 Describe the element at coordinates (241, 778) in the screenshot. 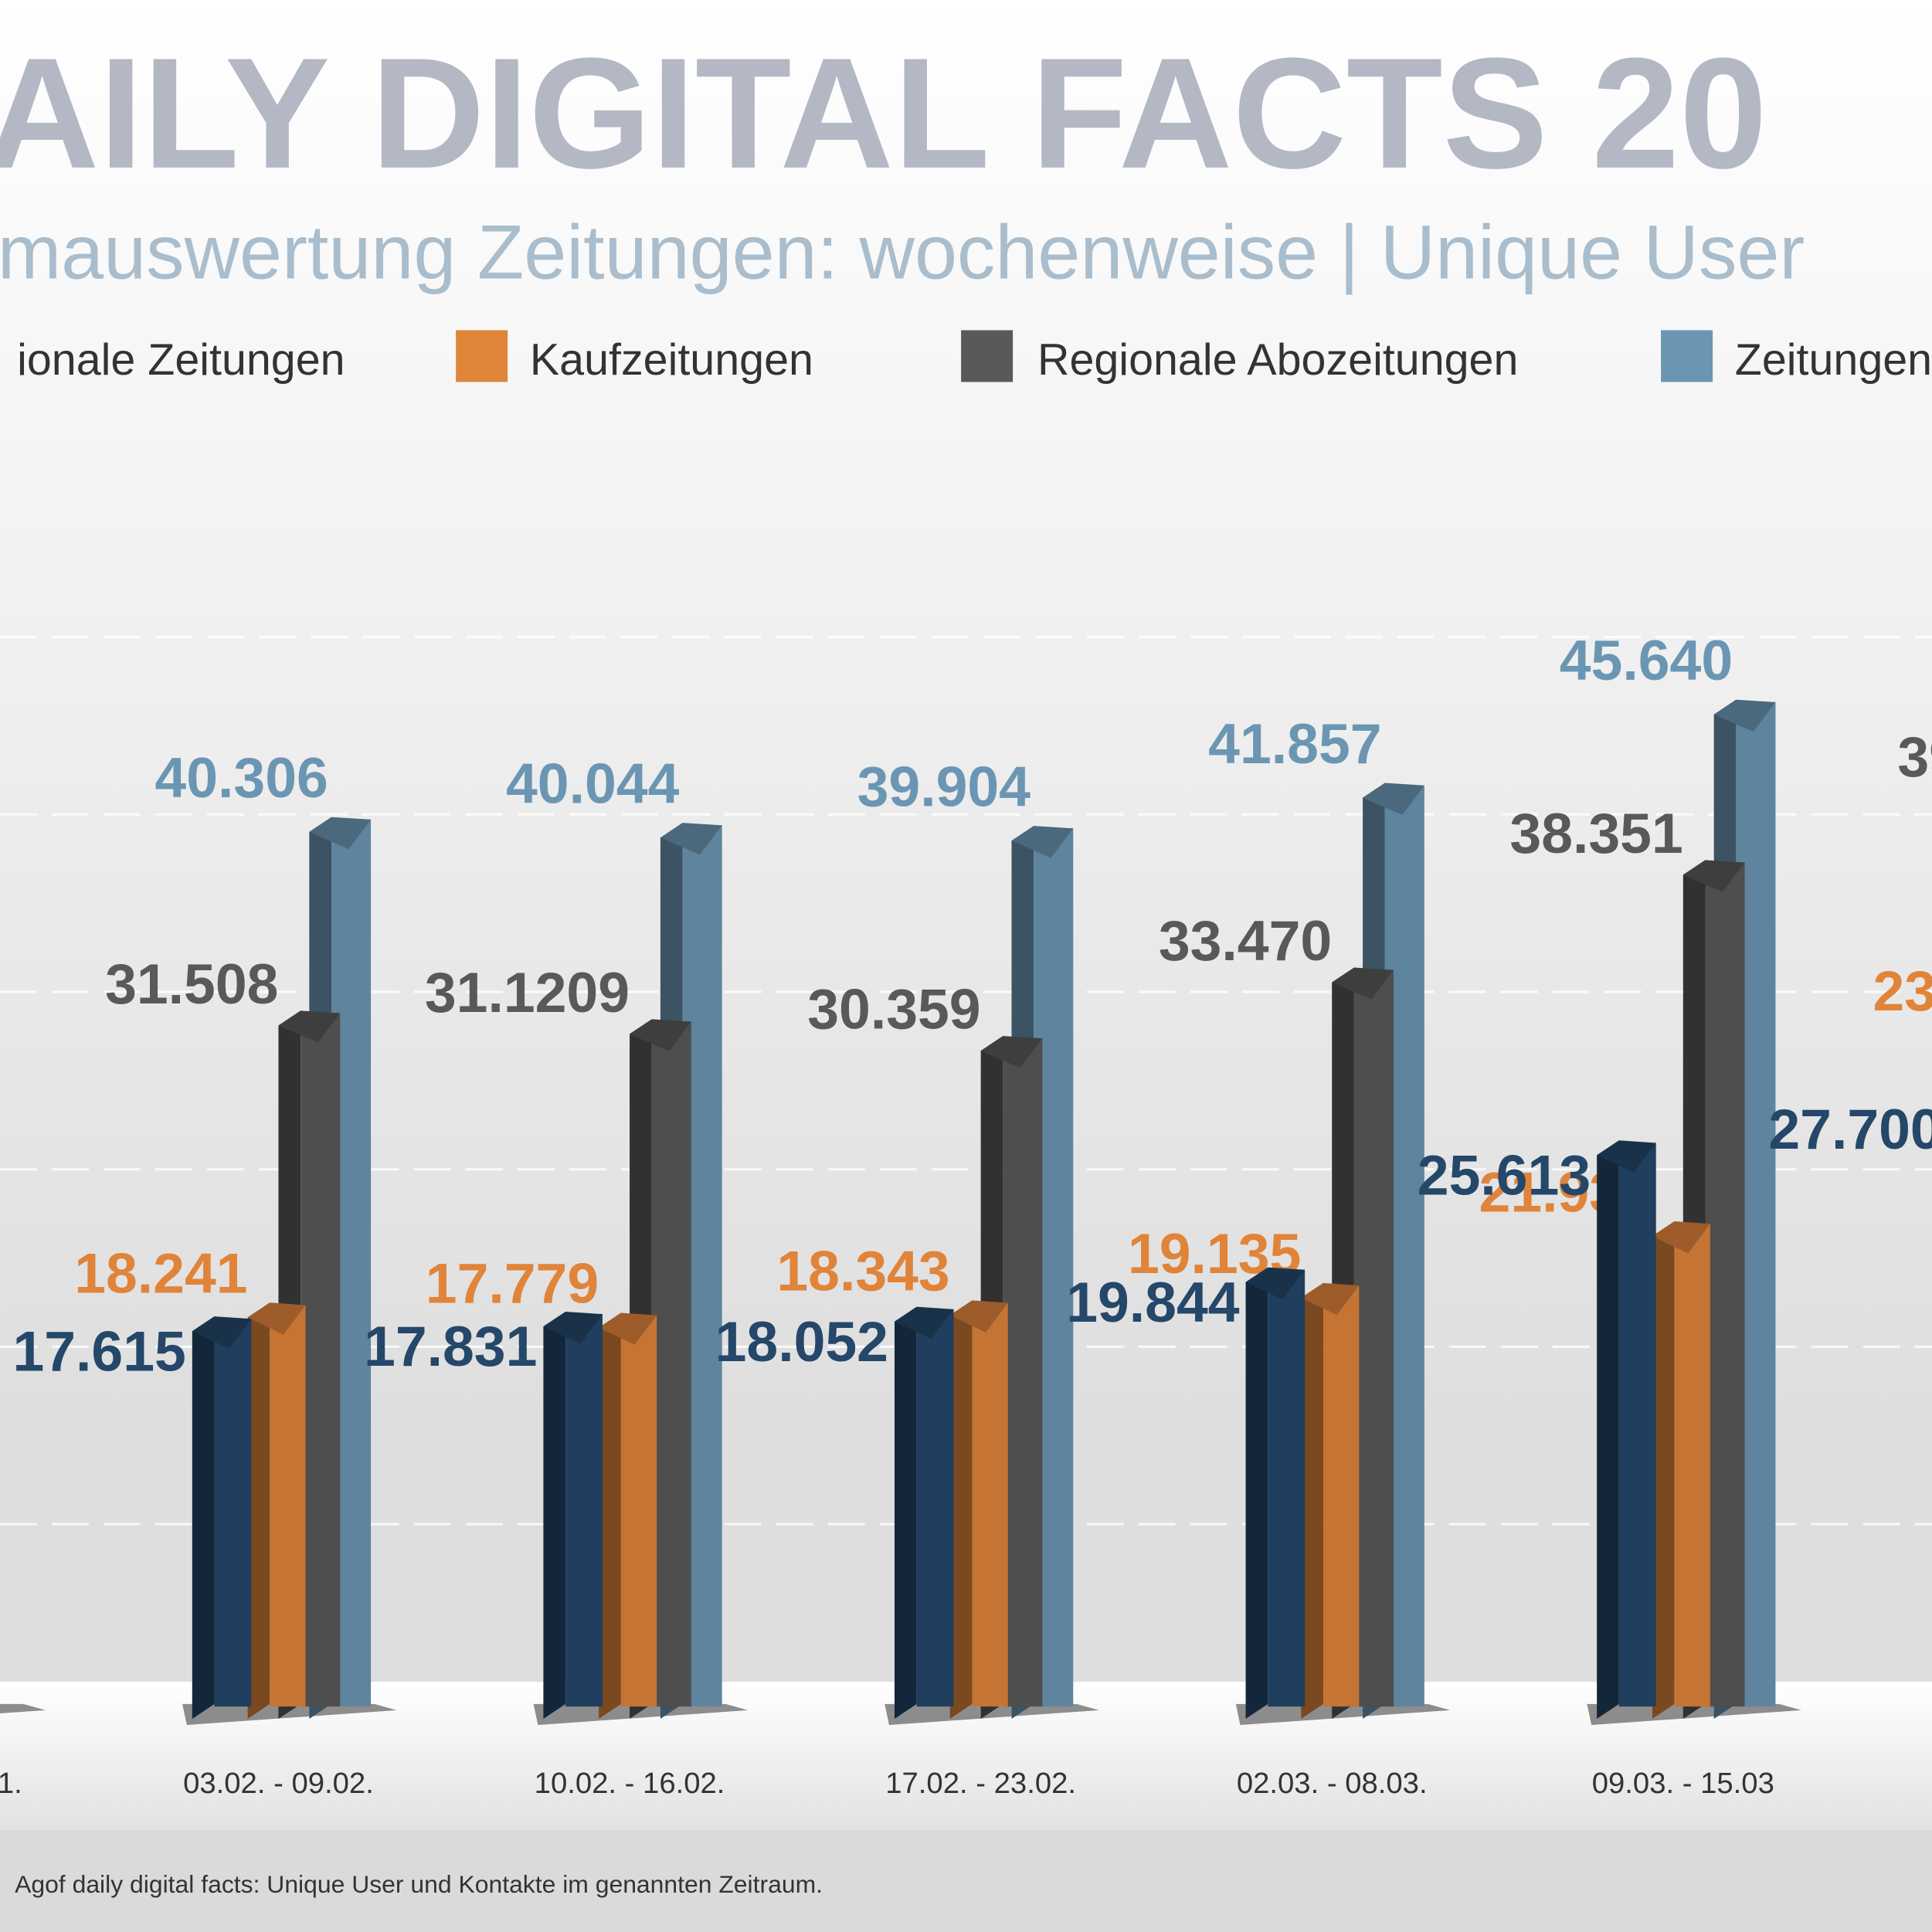

I see `value-label: 40.306` at that location.